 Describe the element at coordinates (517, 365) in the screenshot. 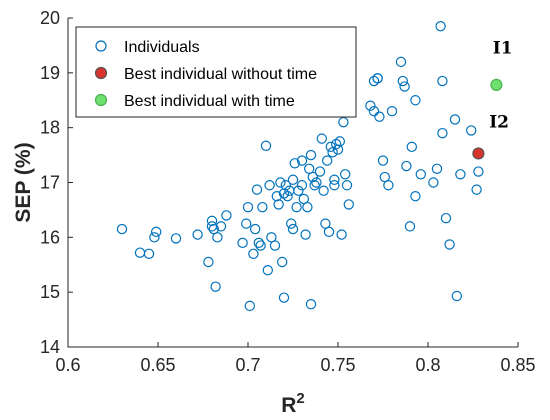

I see `x-tick-label: 0.85` at that location.